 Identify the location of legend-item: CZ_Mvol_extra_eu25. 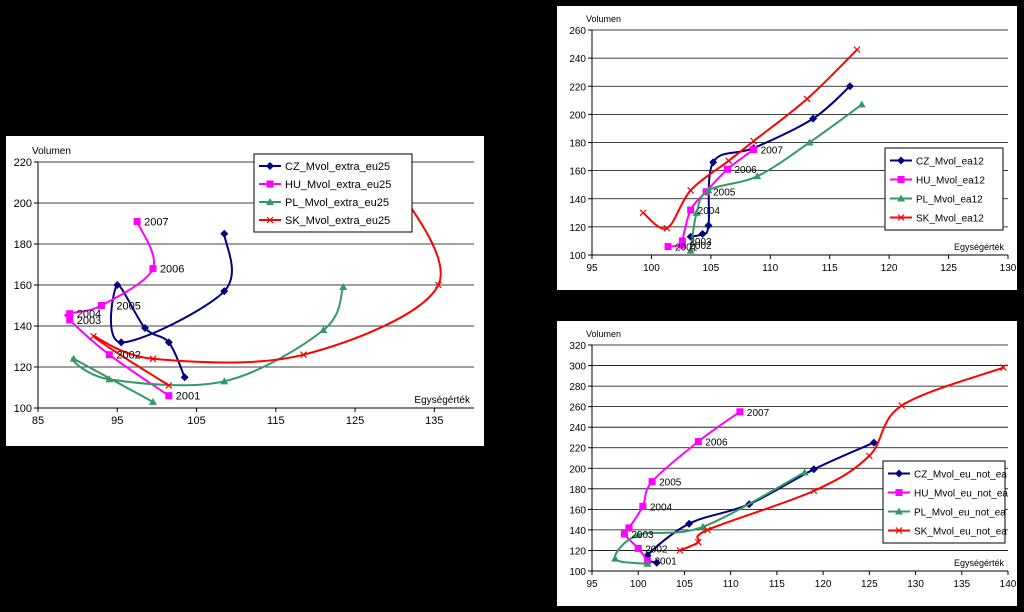
(324, 167).